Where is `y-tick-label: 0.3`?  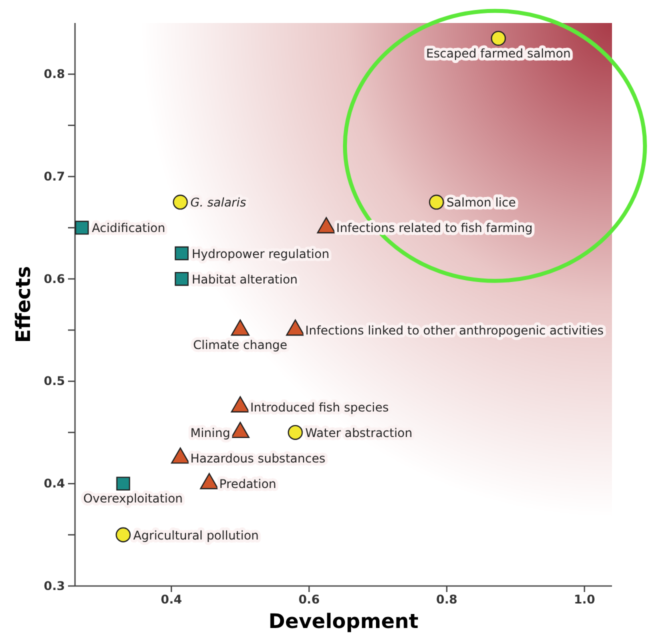 y-tick-label: 0.3 is located at coordinates (54, 585).